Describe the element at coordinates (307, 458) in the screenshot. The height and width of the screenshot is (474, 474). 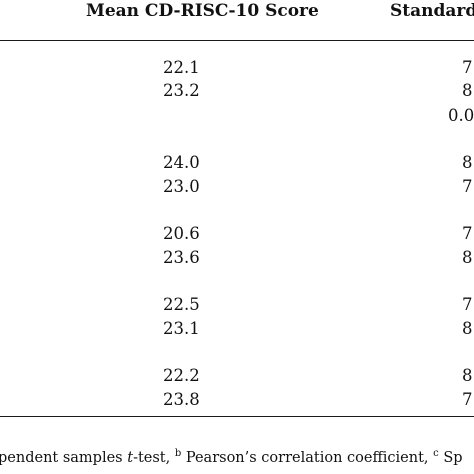
I see `footnote-text: Pearson’s correlation coefficient,` at that location.